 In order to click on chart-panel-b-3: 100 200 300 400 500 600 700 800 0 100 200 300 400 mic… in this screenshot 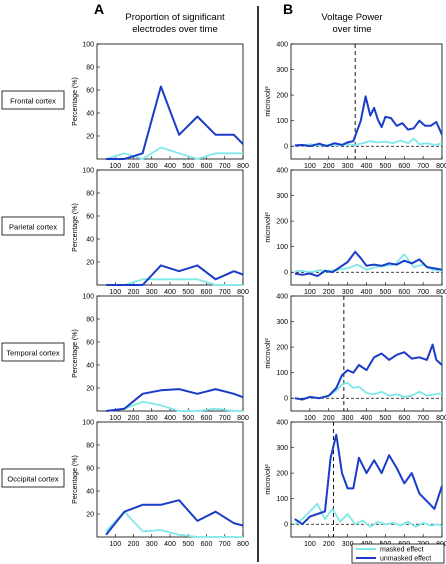, I will do `click(355, 358)`.